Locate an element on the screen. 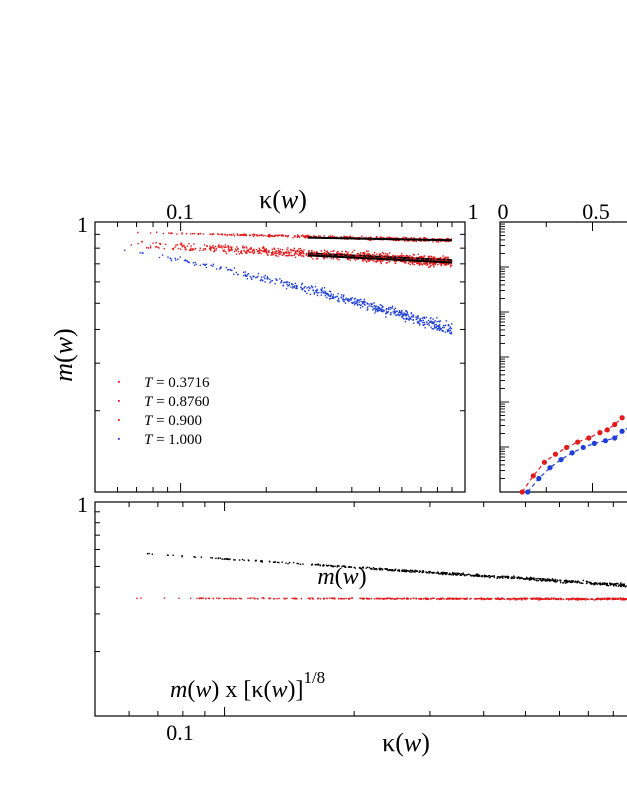  top-left-x-axis-title: κ(w) is located at coordinates (283, 199).